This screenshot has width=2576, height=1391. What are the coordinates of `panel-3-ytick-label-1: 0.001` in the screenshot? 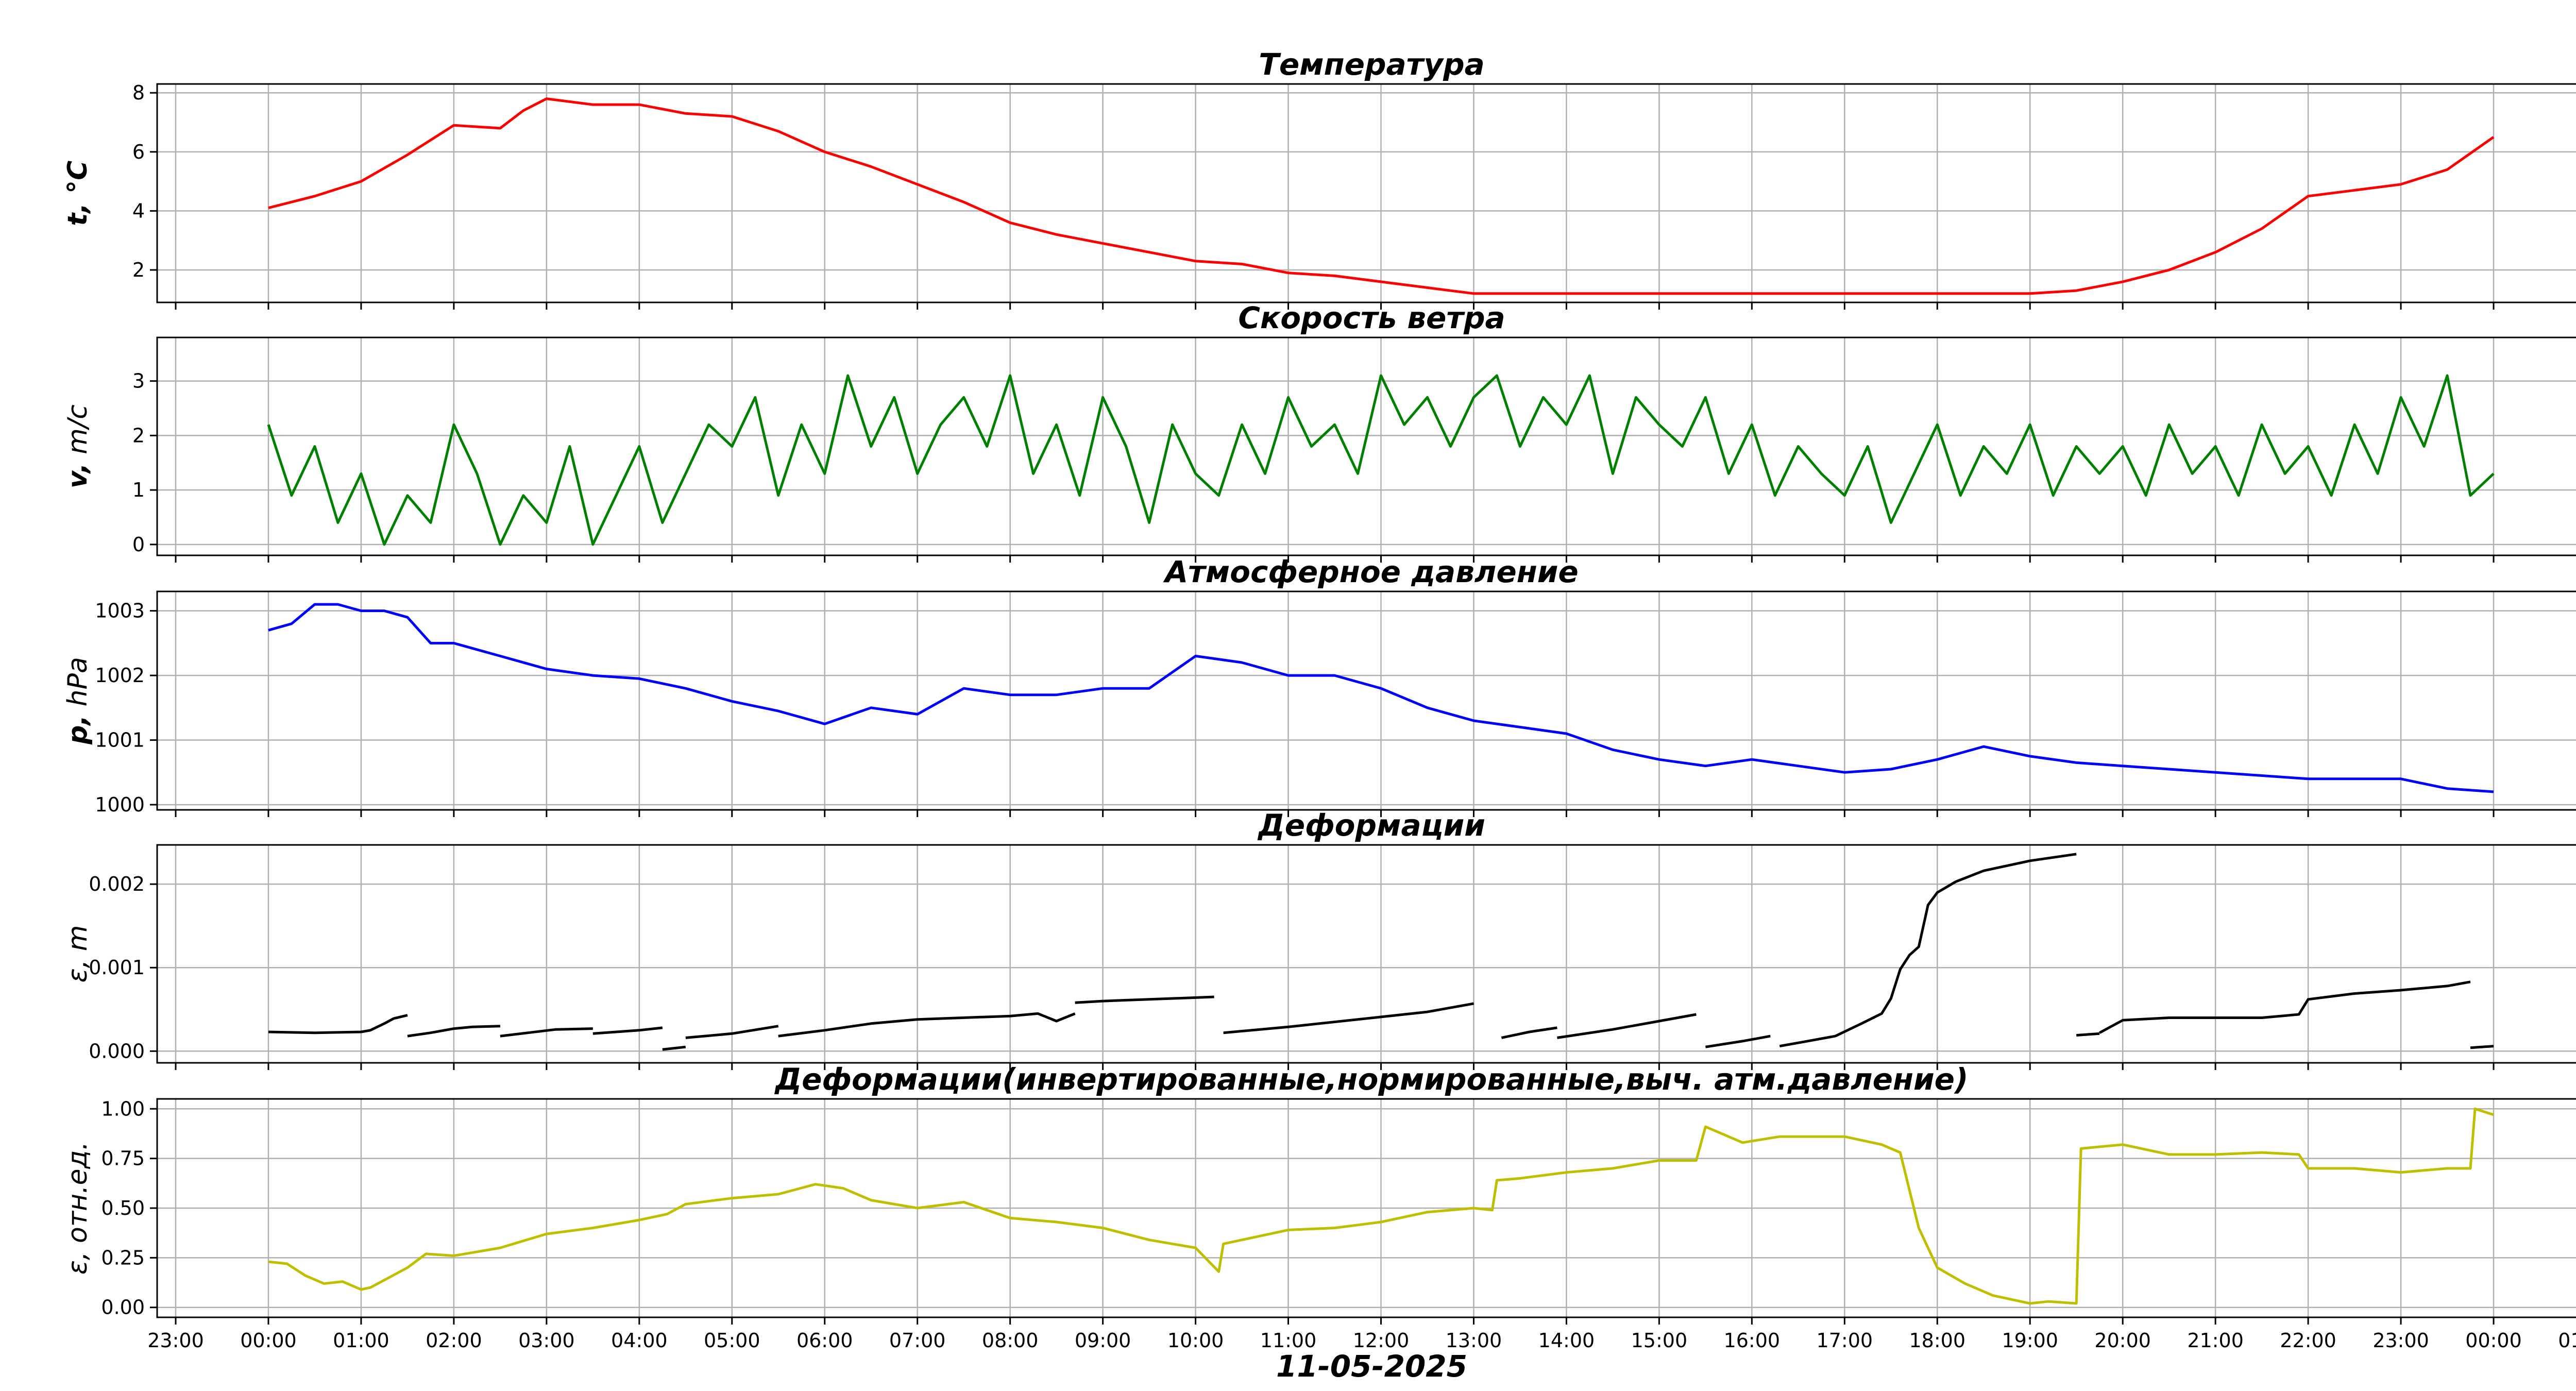 It's located at (117, 967).